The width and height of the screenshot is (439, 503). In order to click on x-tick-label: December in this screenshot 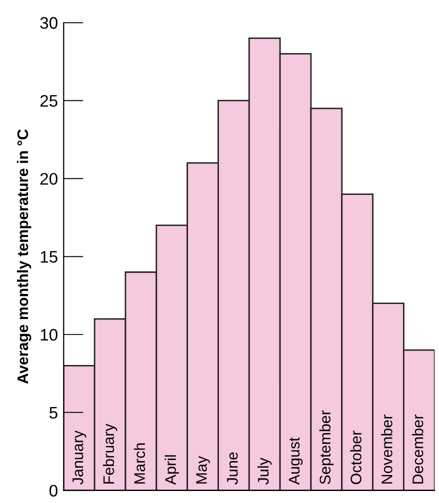, I will do `click(418, 449)`.